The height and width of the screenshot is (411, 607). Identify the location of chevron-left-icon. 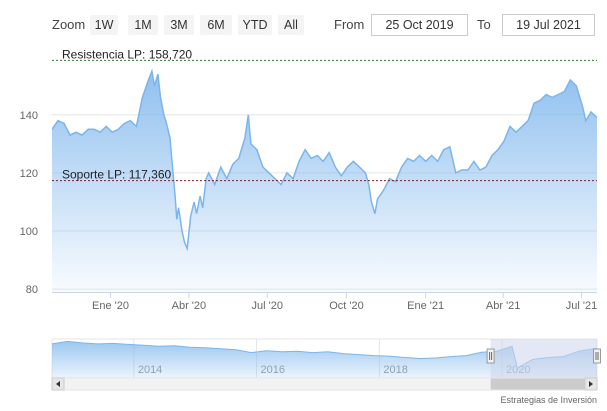
(58, 384).